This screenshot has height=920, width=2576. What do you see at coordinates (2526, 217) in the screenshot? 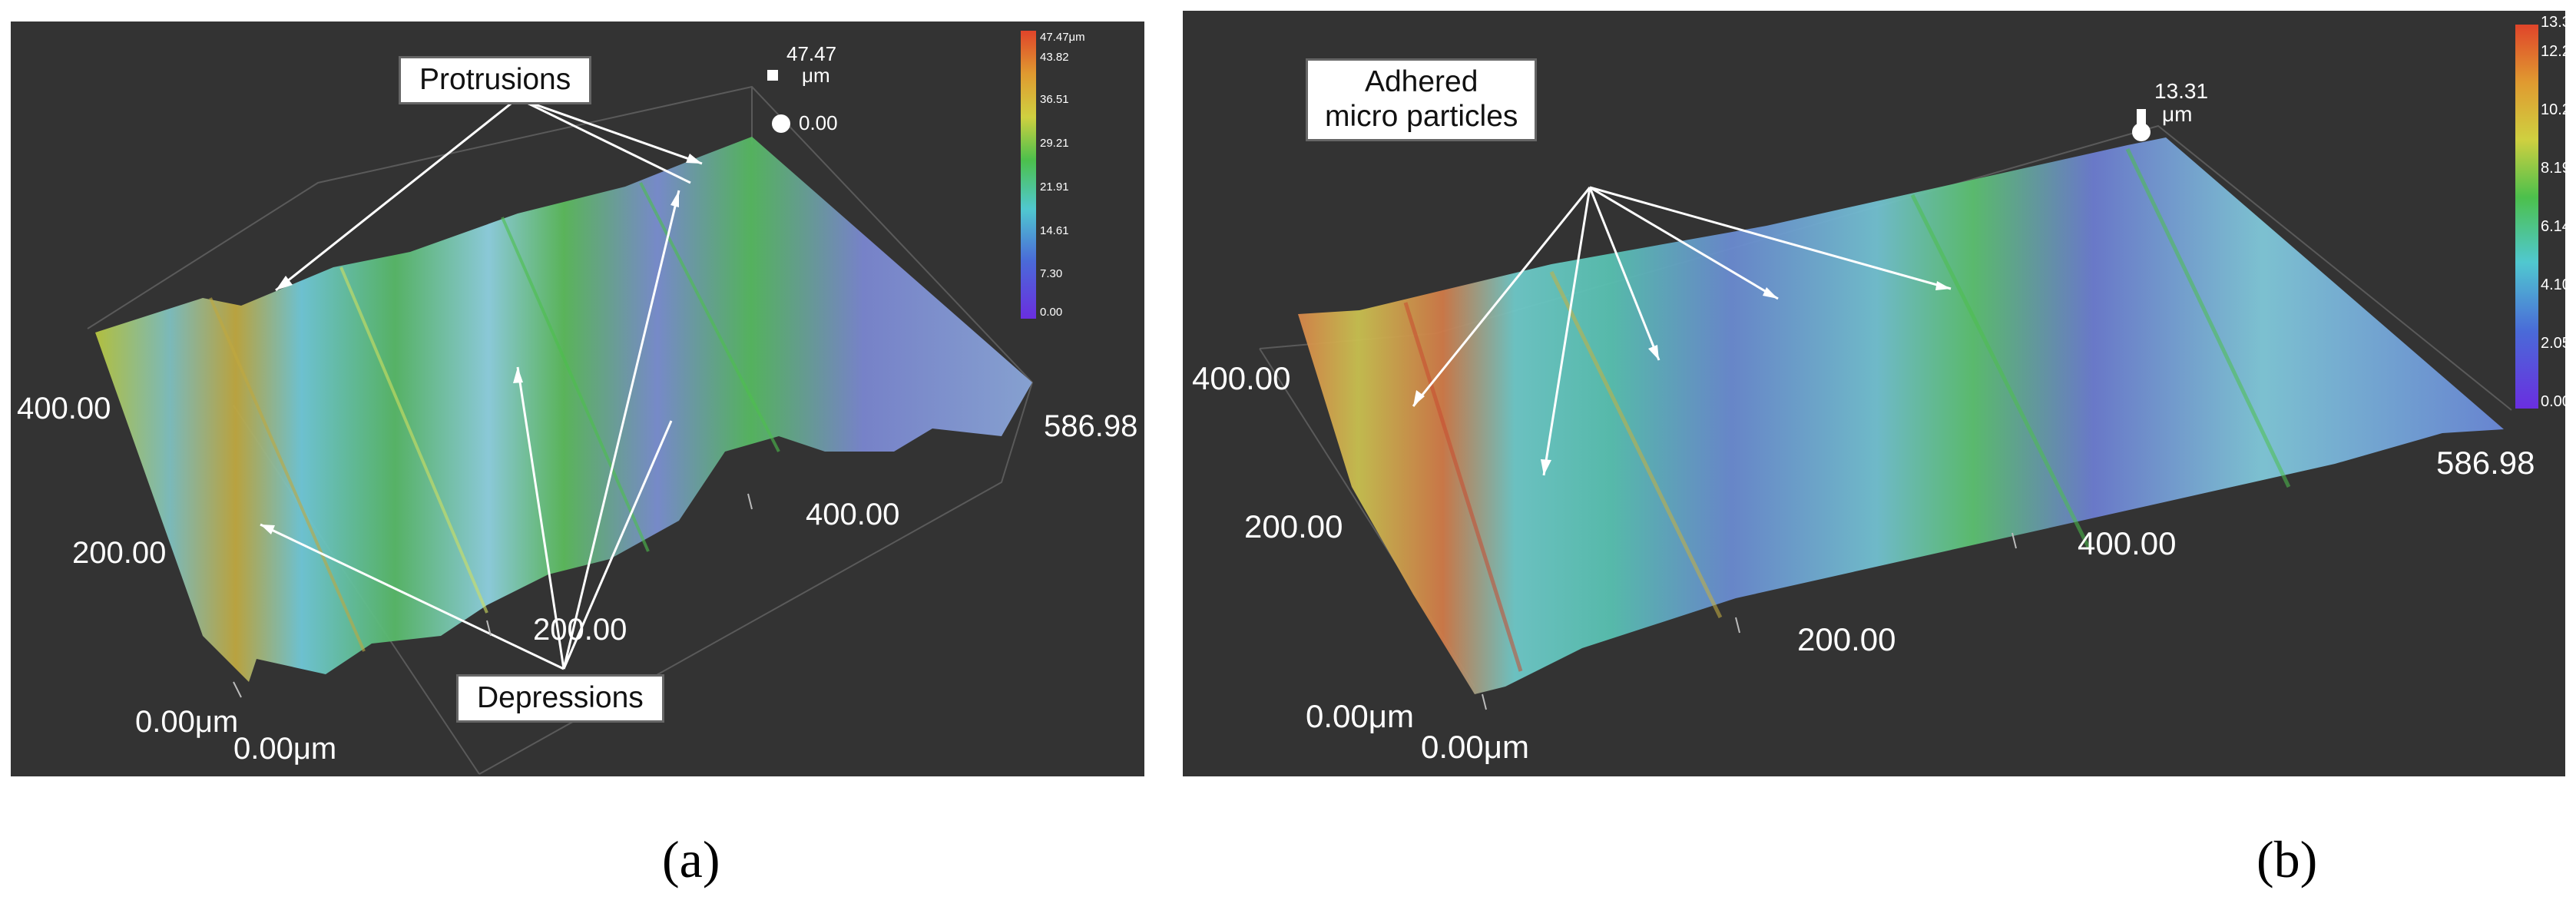
I see `colorbar-b` at bounding box center [2526, 217].